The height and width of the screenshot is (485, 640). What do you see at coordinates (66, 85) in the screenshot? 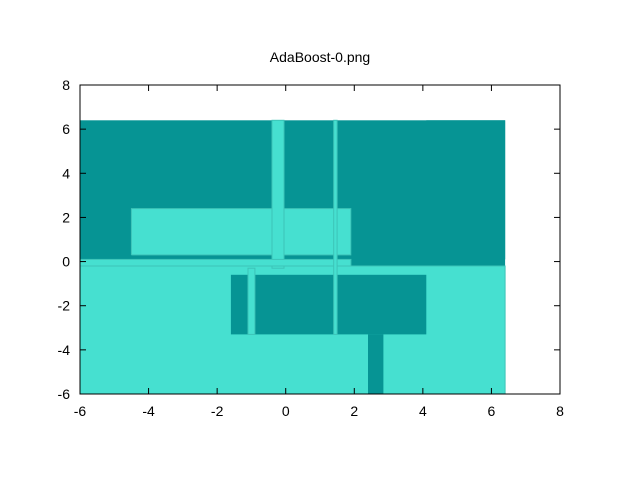
I see `y-tick-label: 8` at bounding box center [66, 85].